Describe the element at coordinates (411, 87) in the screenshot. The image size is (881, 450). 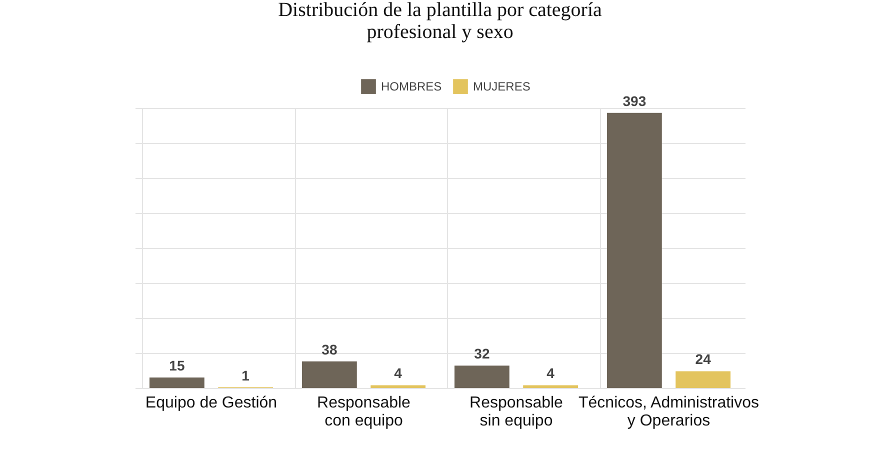
I see `legend-label: HOMBRES` at that location.